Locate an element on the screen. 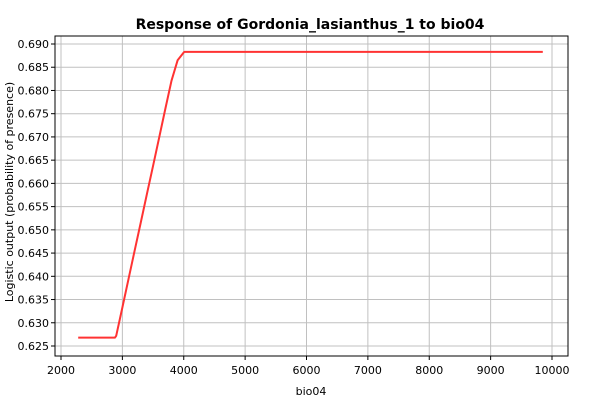 The width and height of the screenshot is (600, 400). x-tick-label: 3000 is located at coordinates (122, 370).